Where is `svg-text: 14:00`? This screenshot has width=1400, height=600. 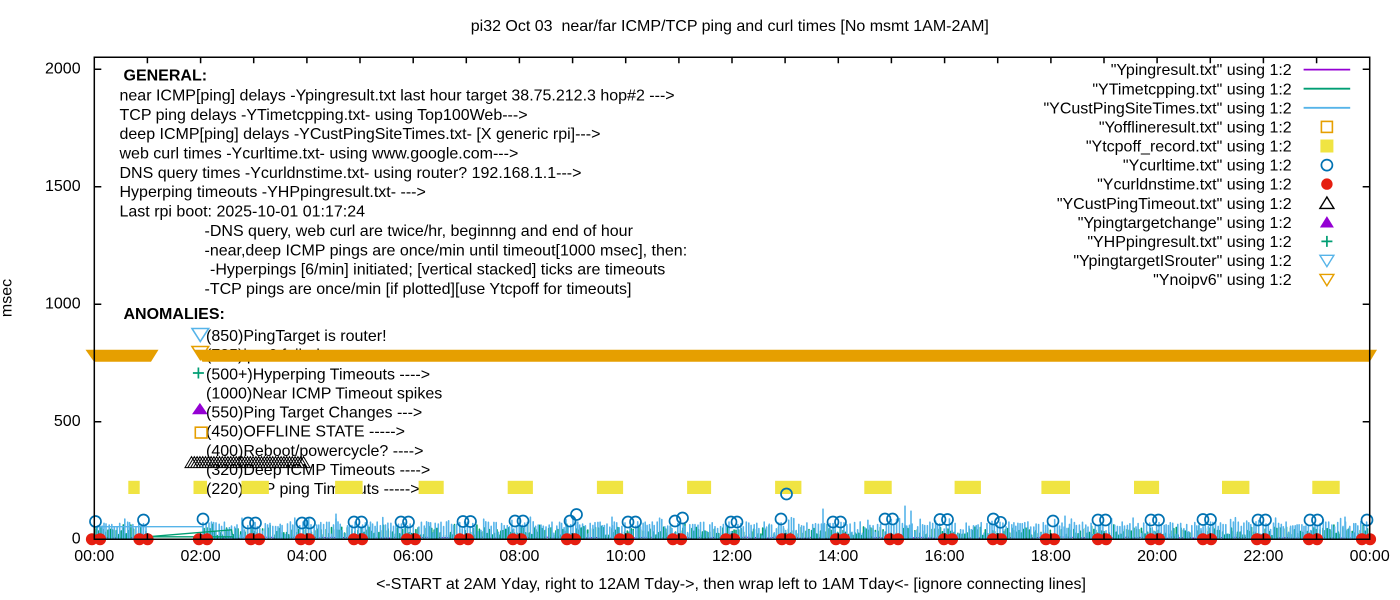
svg-text: 14:00 is located at coordinates (838, 556).